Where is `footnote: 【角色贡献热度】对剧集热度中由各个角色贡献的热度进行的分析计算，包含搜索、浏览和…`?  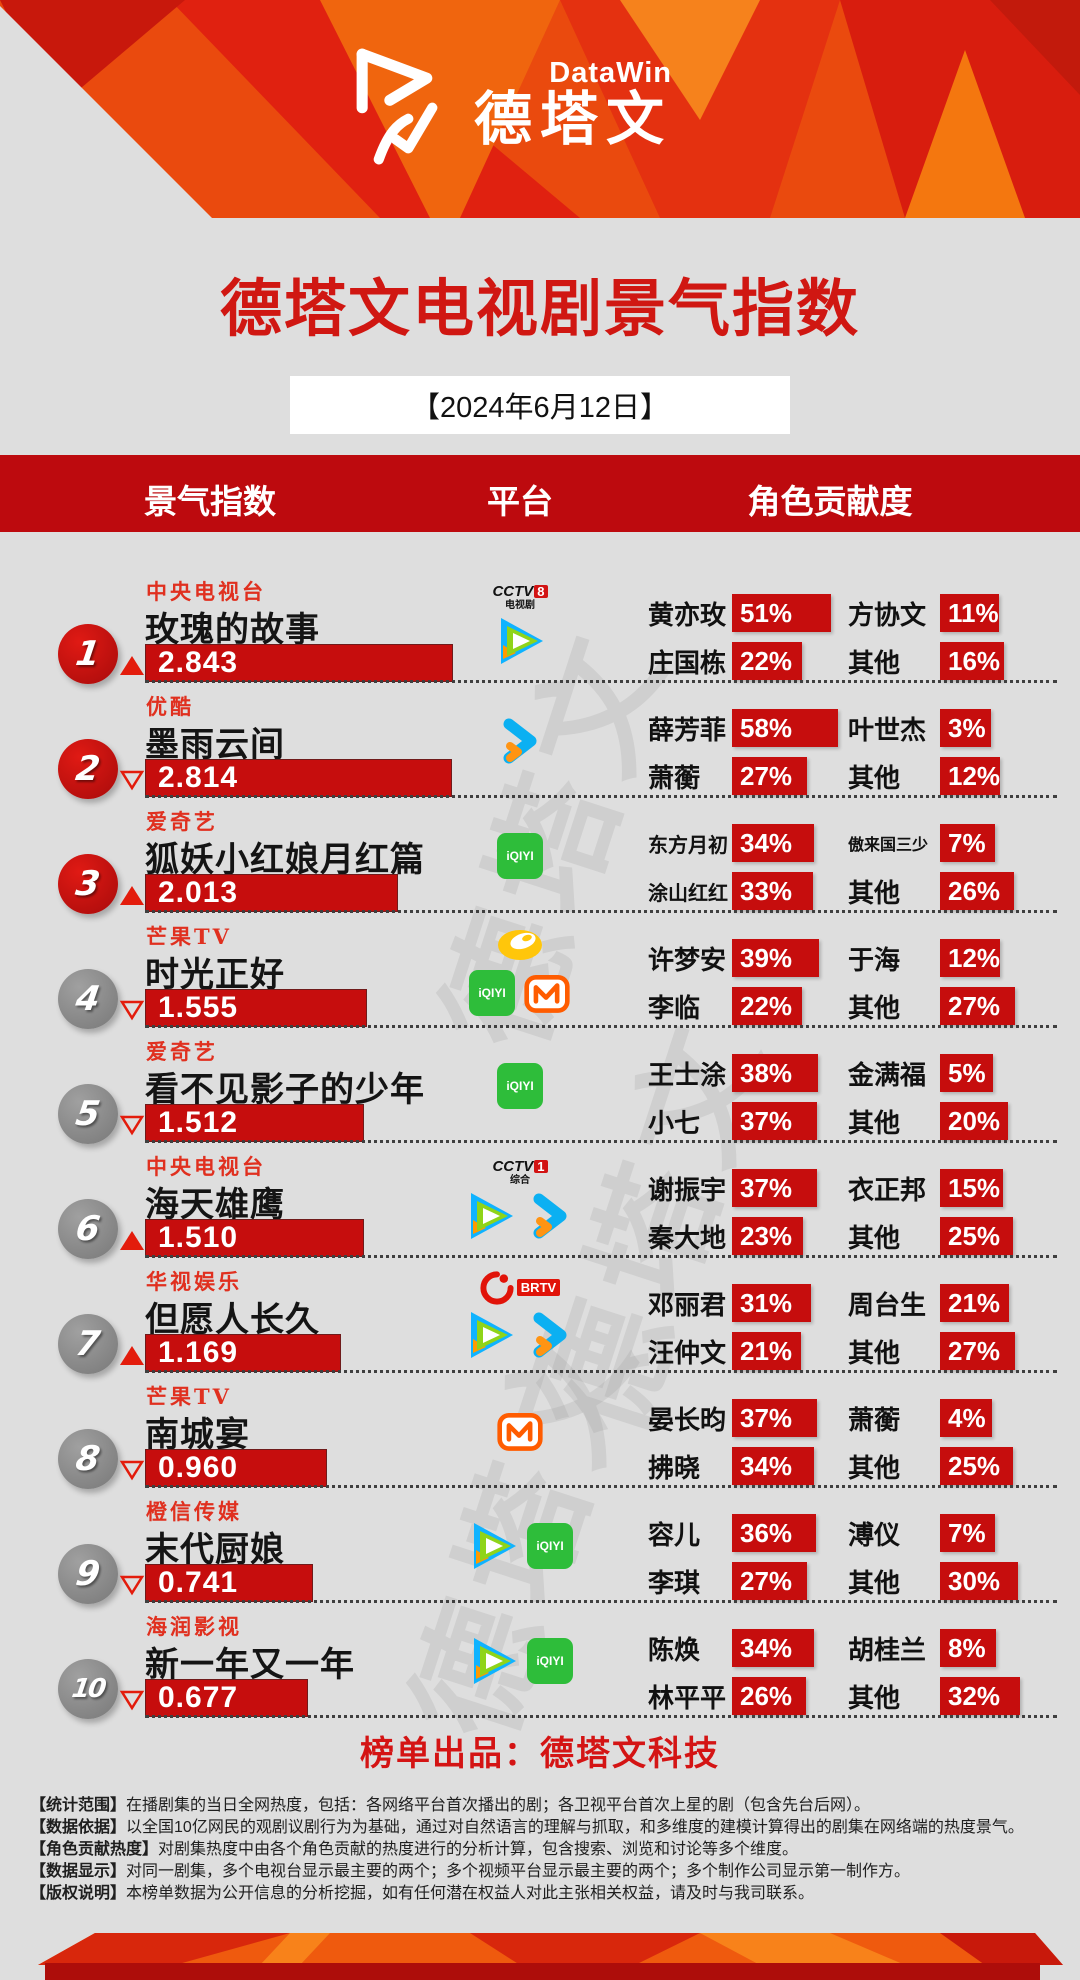 footnote: 【角色贡献热度】对剧集热度中由各个角色贡献的热度进行的分析计算，包含搜索、浏览和… is located at coordinates (414, 1849).